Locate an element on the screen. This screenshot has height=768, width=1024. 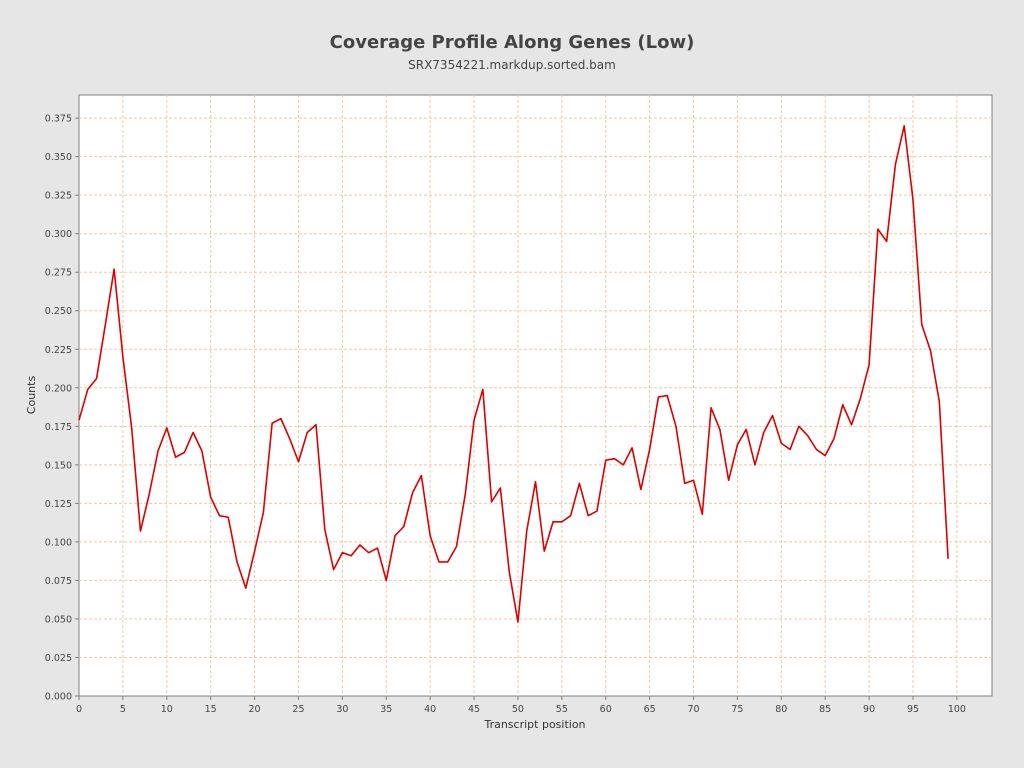
x-tick-label: 80 is located at coordinates (781, 709).